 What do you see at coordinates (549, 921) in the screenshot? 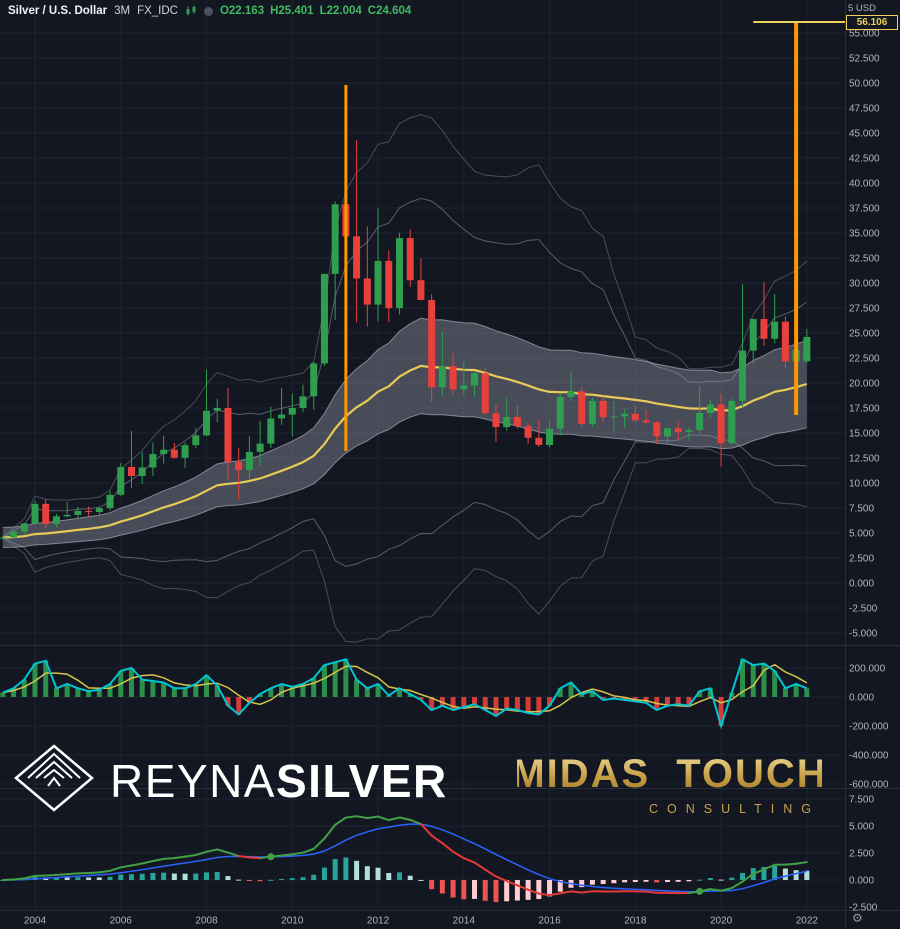
I see `axis-tick-label: 2016` at bounding box center [549, 921].